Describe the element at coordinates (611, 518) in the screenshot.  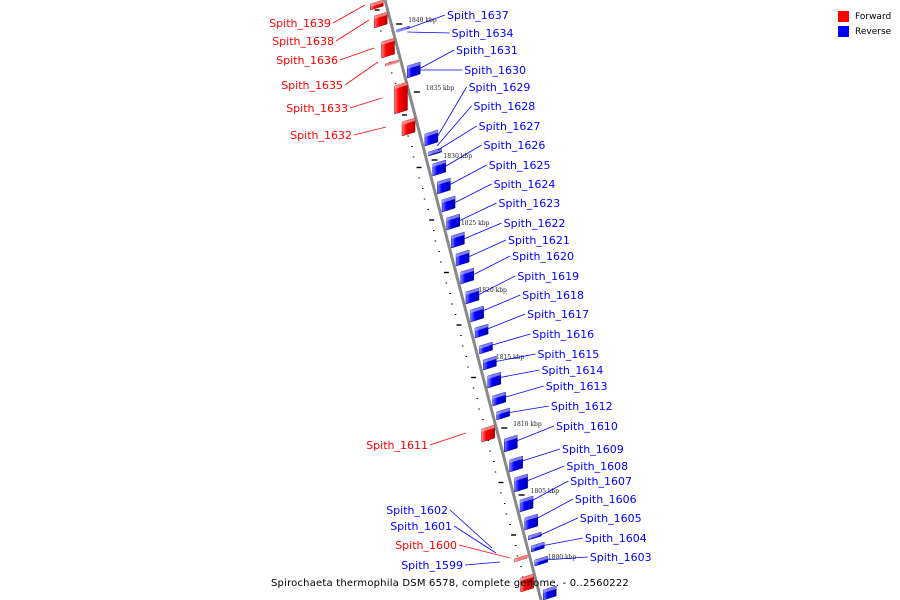
I see `gene-label: Spith_1605` at that location.